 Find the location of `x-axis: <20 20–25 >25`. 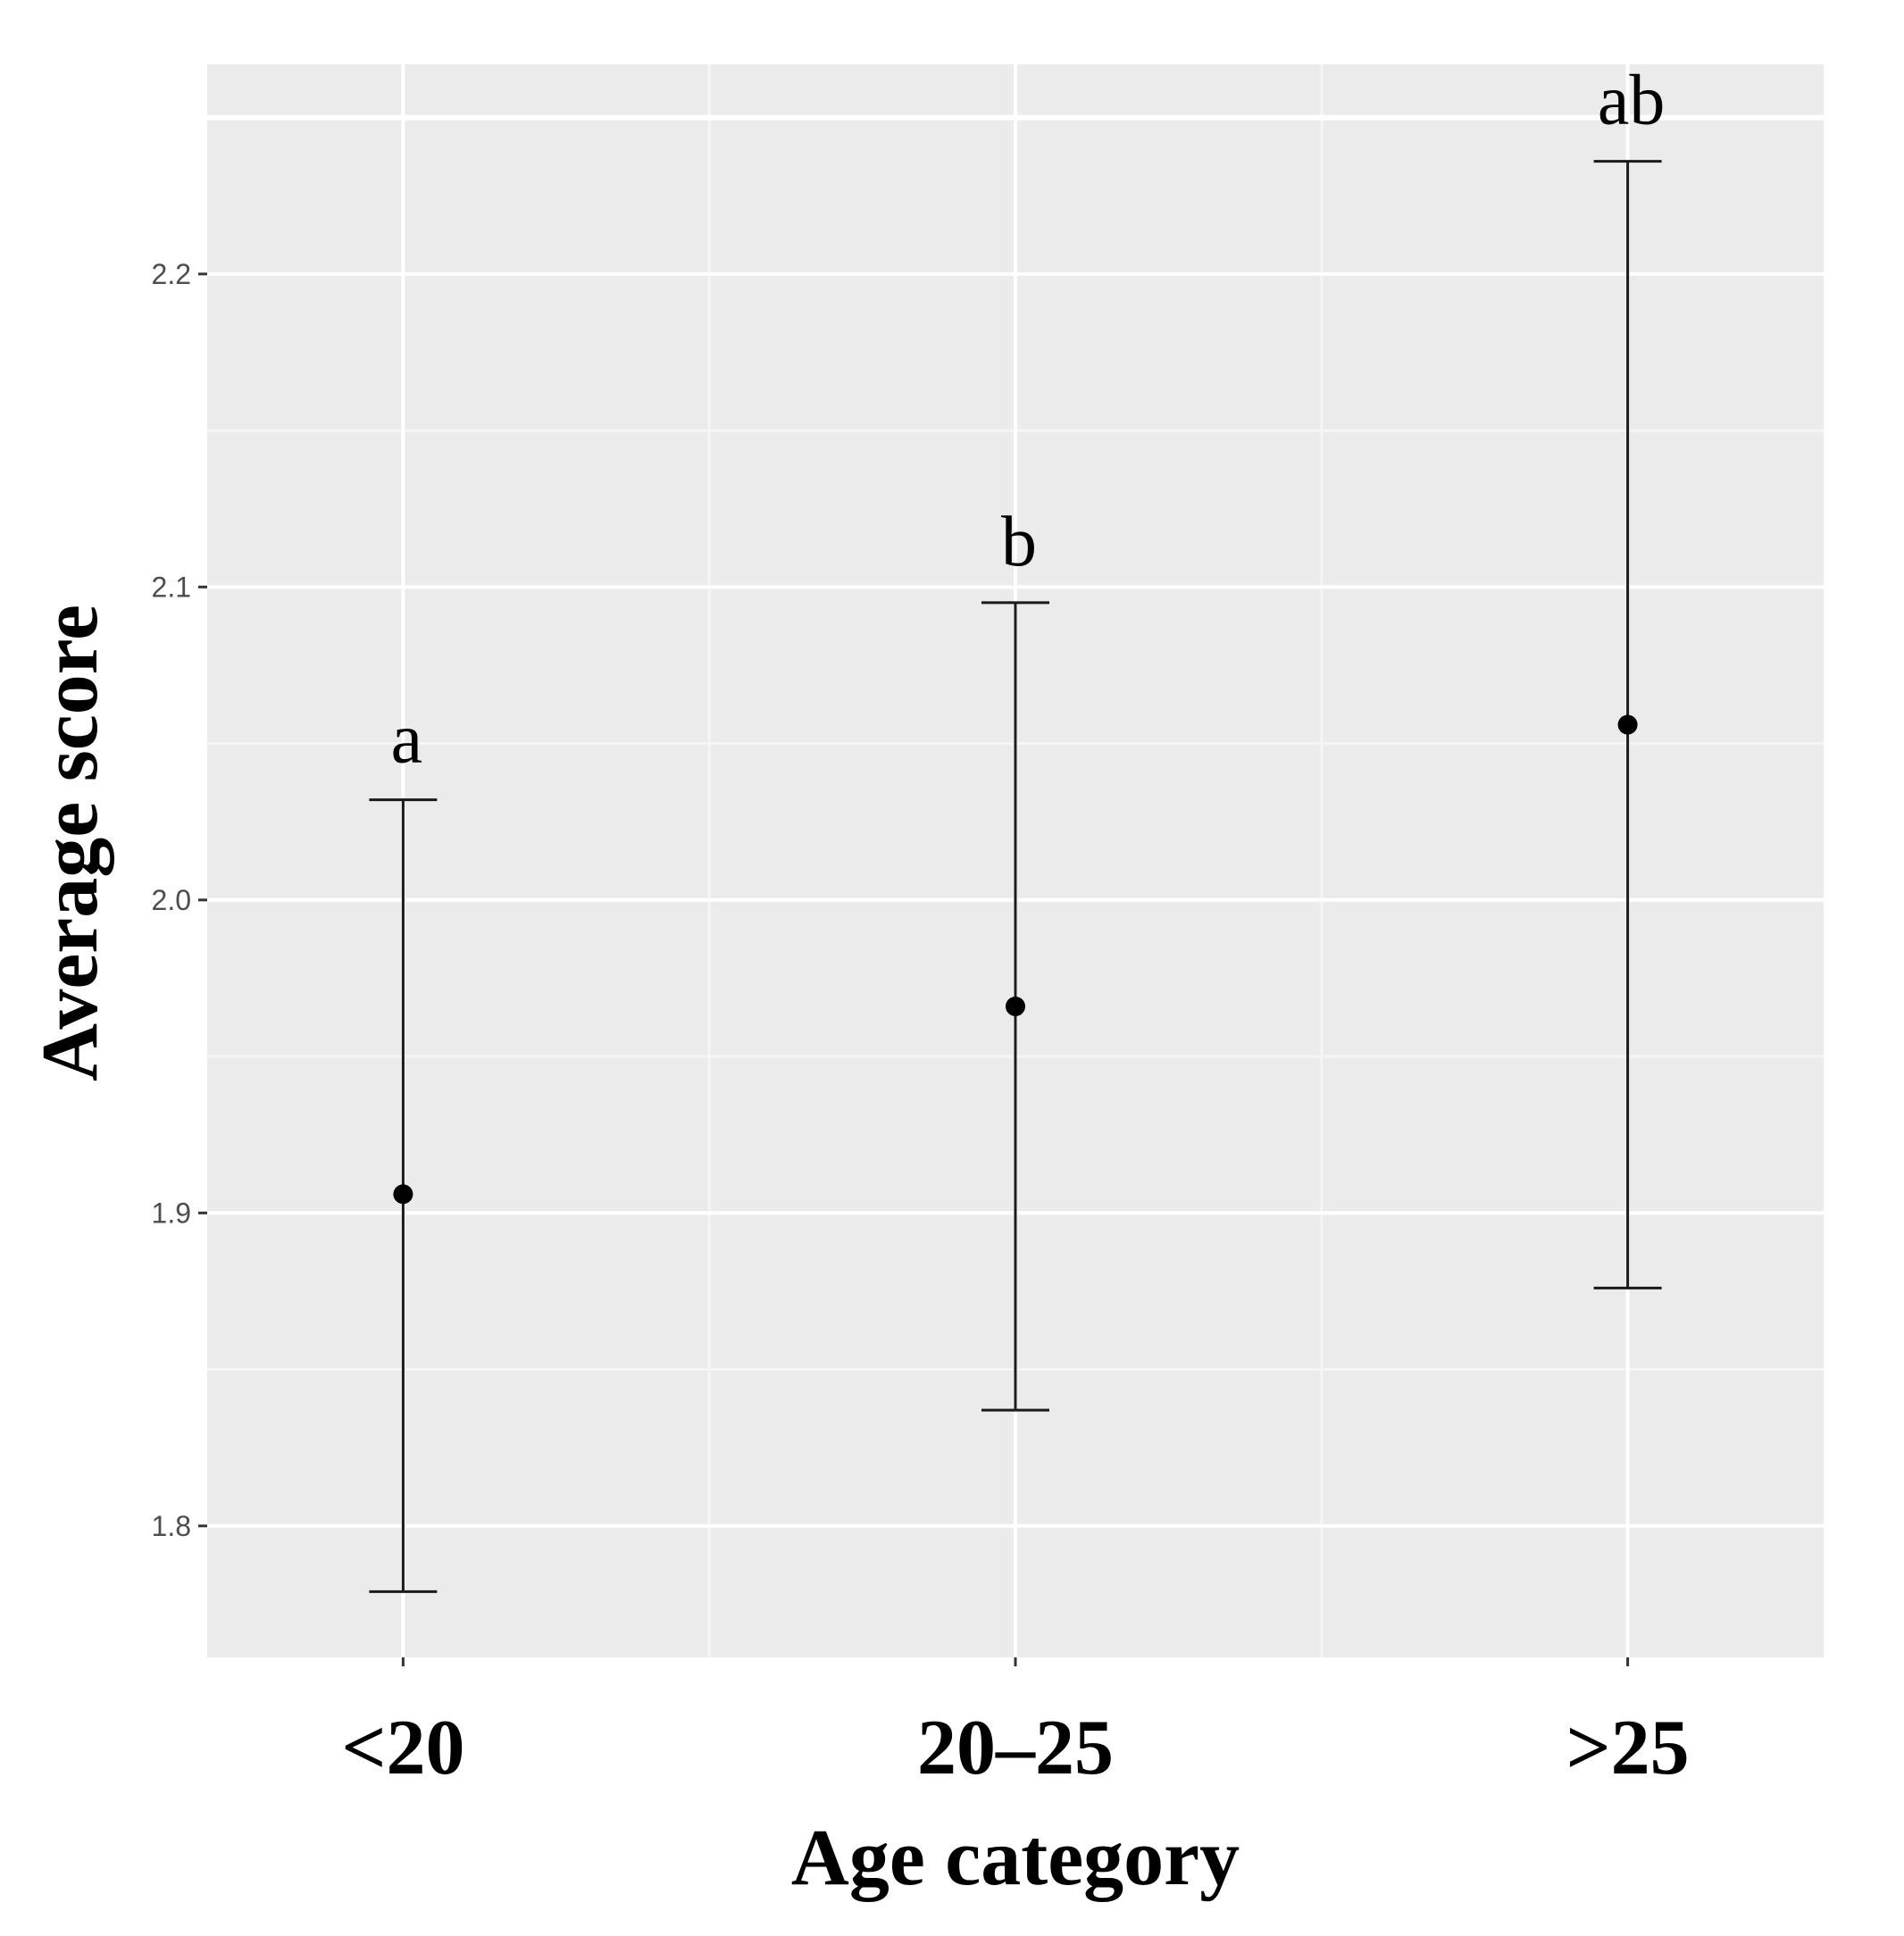

x-axis: <20 20–25 >25 is located at coordinates (1015, 1724).